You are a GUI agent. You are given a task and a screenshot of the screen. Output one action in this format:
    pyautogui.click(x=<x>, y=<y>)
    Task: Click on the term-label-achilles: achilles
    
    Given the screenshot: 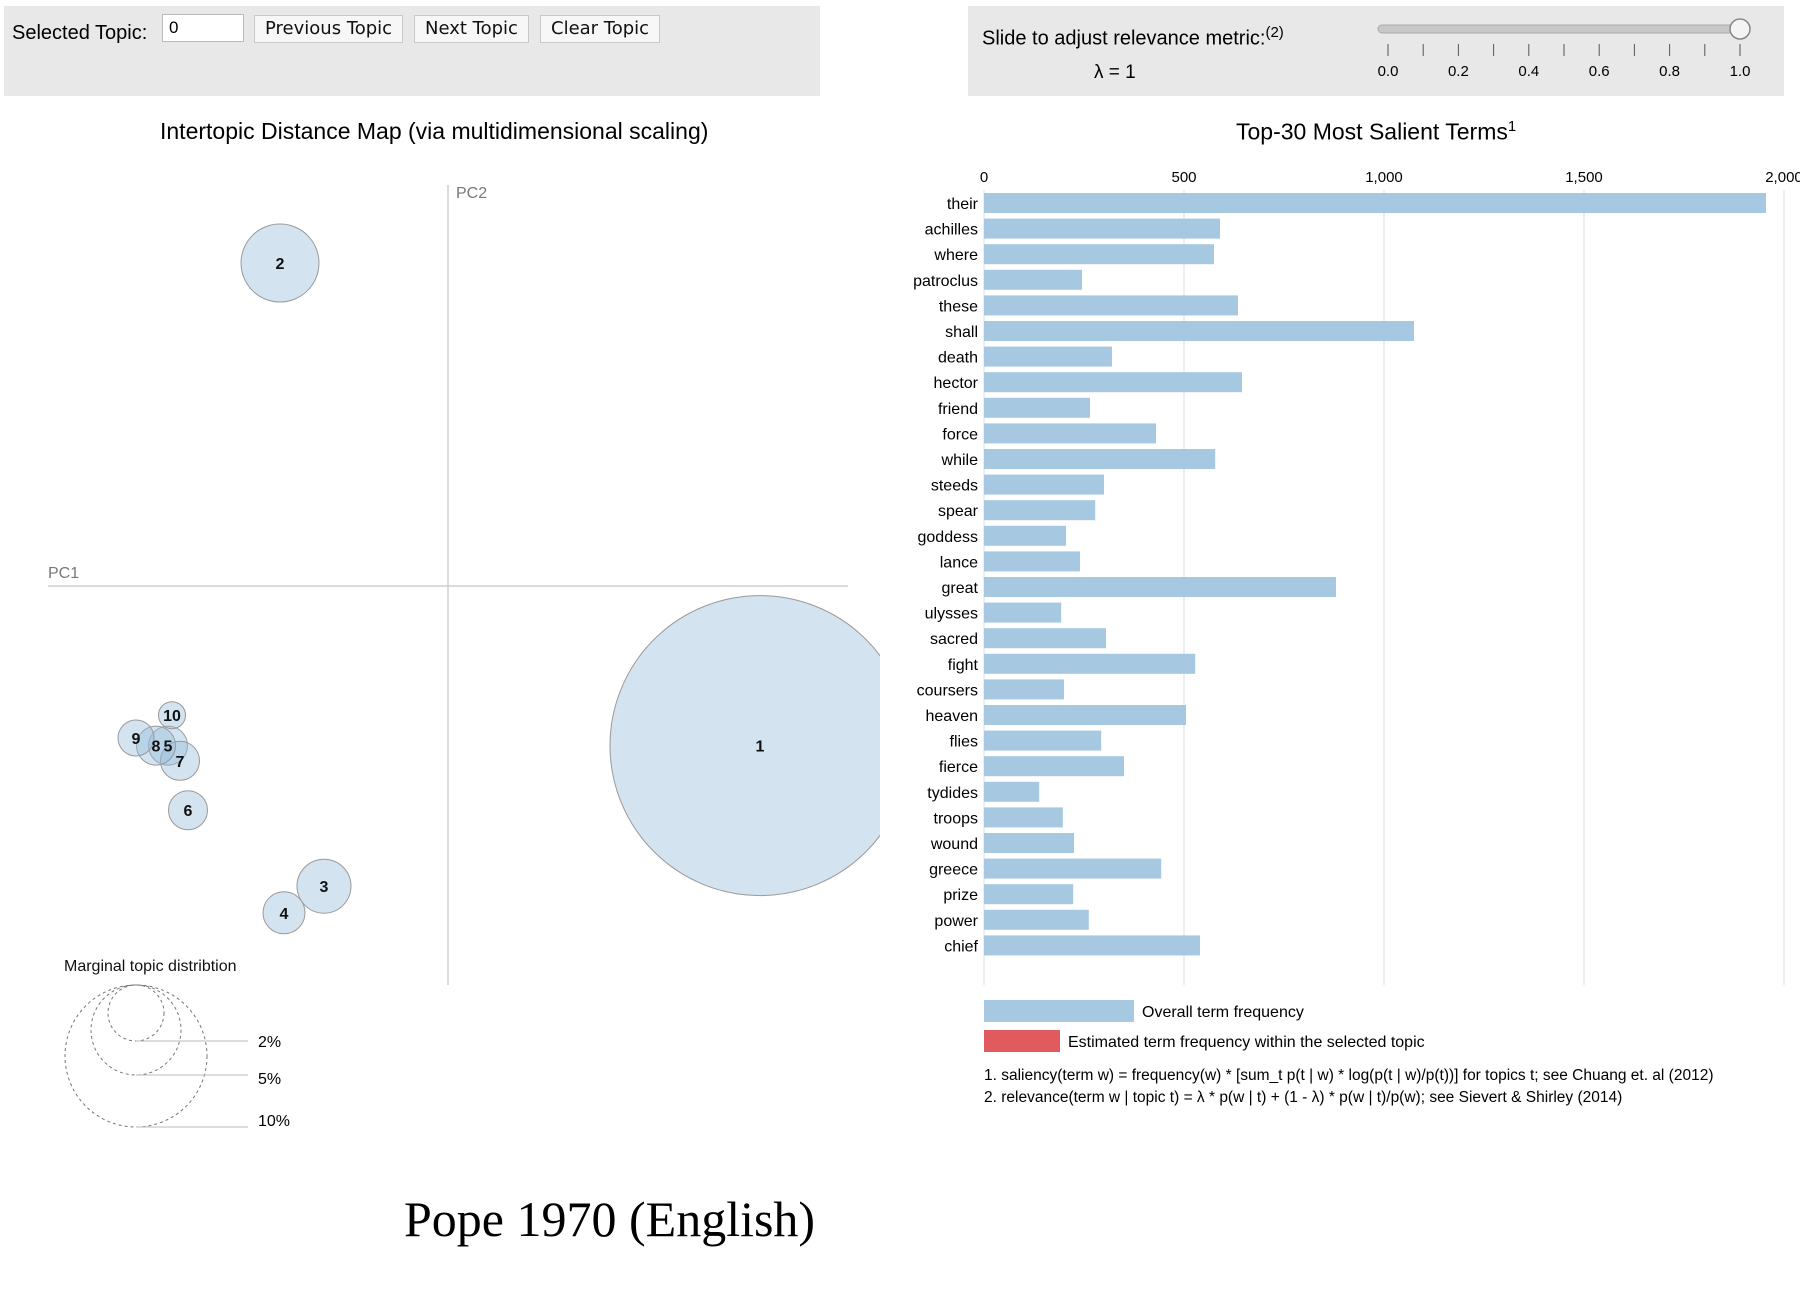 What is the action you would take?
    pyautogui.click(x=951, y=230)
    